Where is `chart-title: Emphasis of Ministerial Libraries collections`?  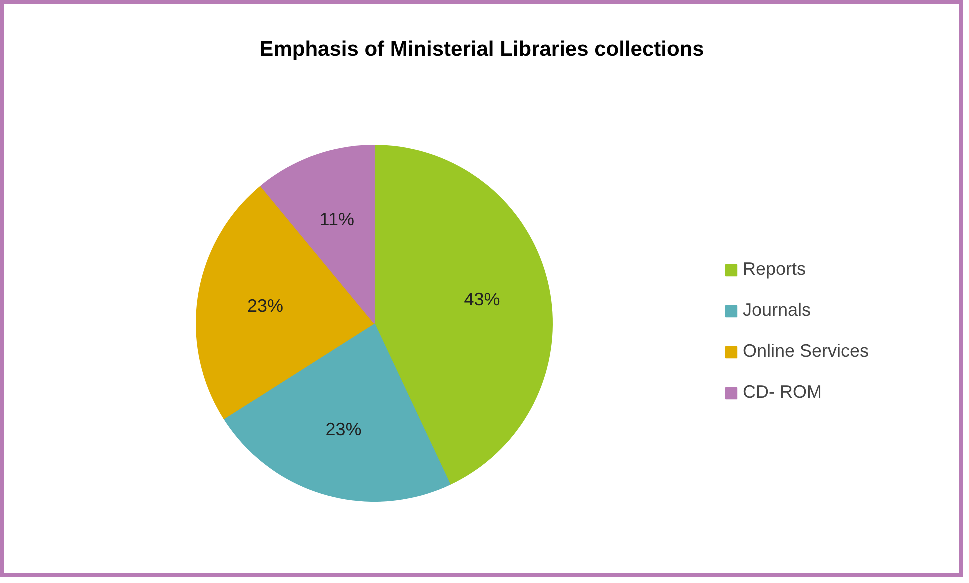
chart-title: Emphasis of Ministerial Libraries collections is located at coordinates (482, 49).